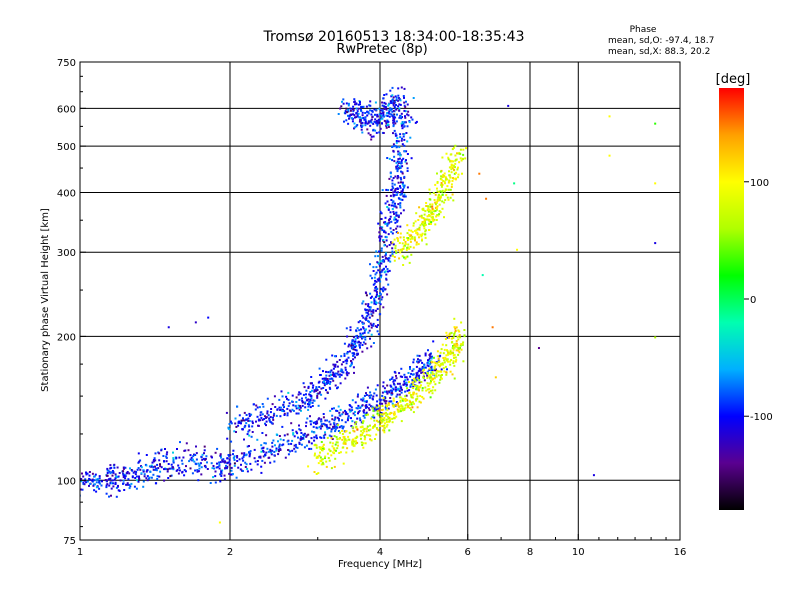 This screenshot has width=800, height=600. Describe the element at coordinates (380, 564) in the screenshot. I see `x-axis-label: Frequency [MHz]` at that location.